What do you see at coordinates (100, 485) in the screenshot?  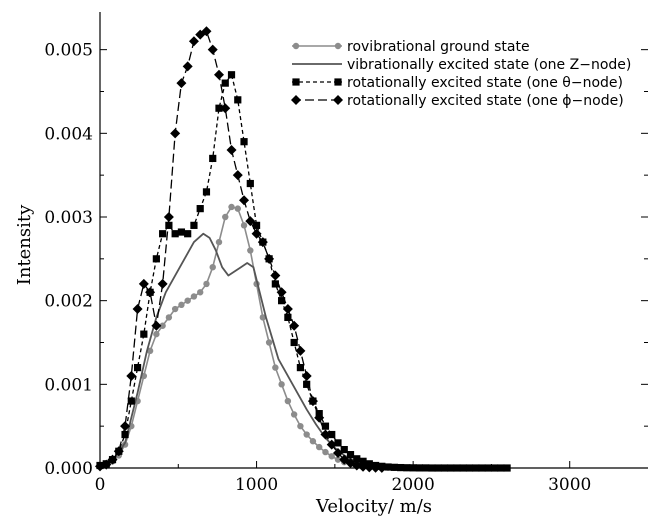 I see `x-tick-label: 0` at bounding box center [100, 485].